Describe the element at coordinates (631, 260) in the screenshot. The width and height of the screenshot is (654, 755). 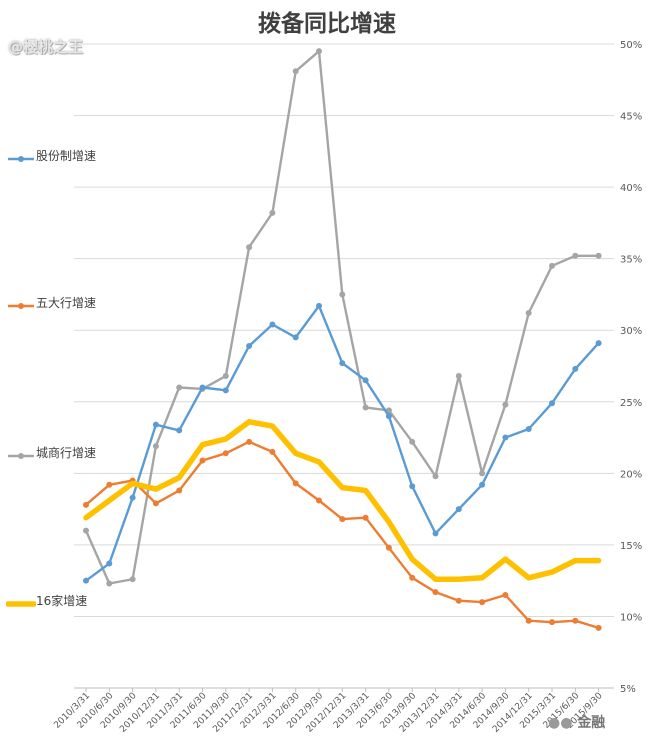
I see `y-tick-label: 35%` at that location.